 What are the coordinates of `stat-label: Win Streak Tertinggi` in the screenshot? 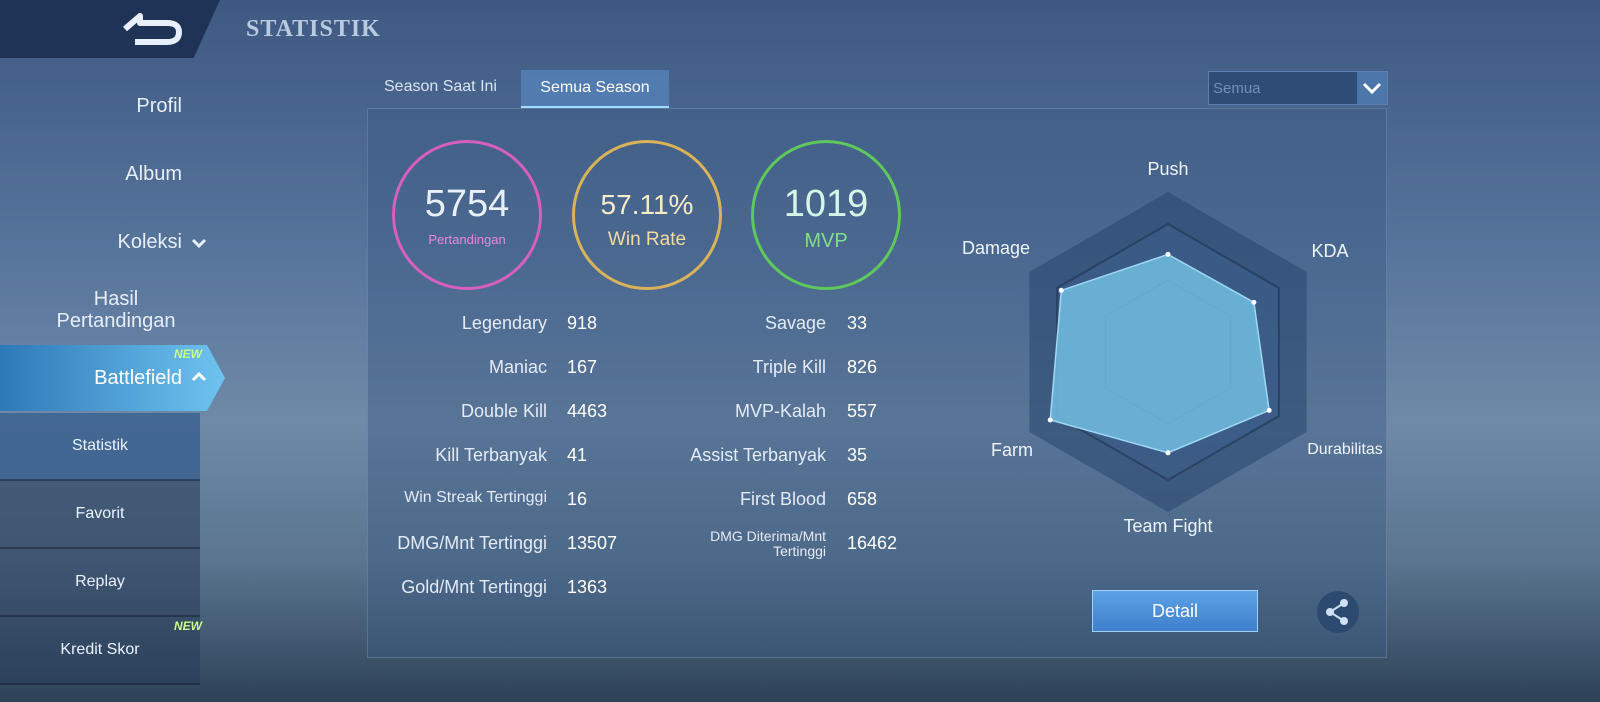 It's located at (475, 497).